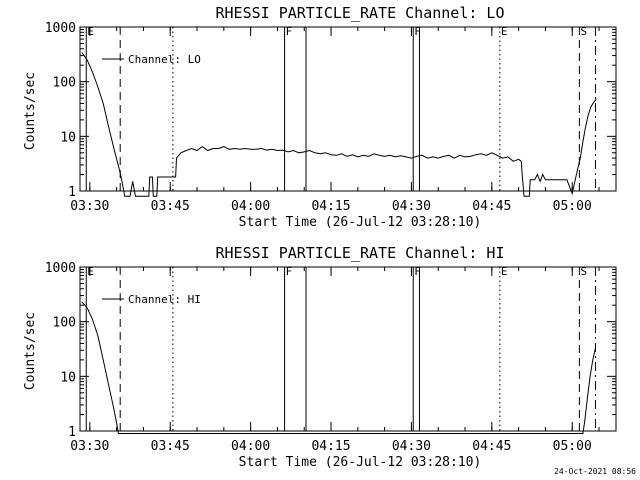 This screenshot has width=640, height=480. What do you see at coordinates (360, 13) in the screenshot?
I see `chart-title: RHESSI PARTICLE_RATE Channel: LO` at bounding box center [360, 13].